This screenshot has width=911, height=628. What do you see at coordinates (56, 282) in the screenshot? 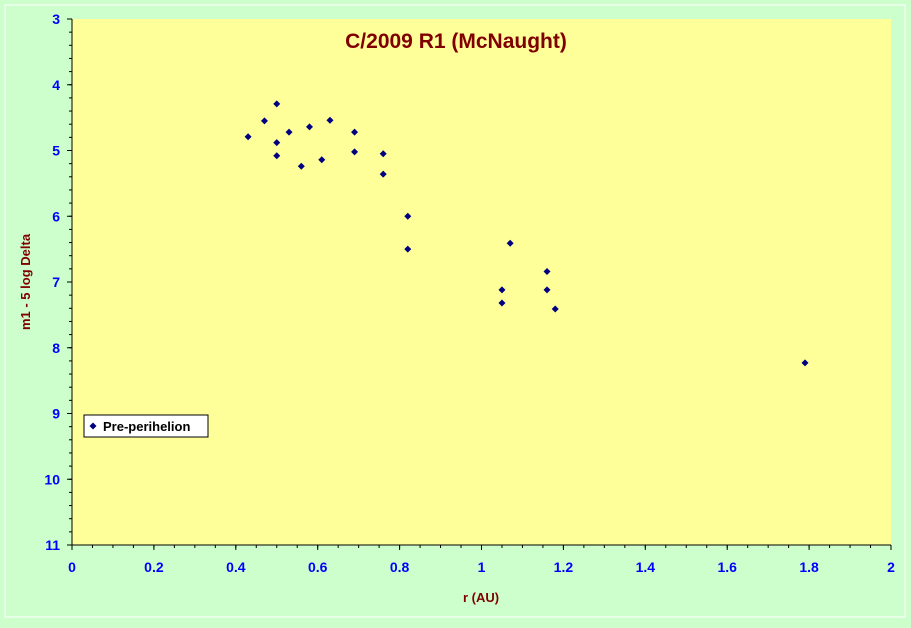
I see `y-tick-label: 7` at bounding box center [56, 282].